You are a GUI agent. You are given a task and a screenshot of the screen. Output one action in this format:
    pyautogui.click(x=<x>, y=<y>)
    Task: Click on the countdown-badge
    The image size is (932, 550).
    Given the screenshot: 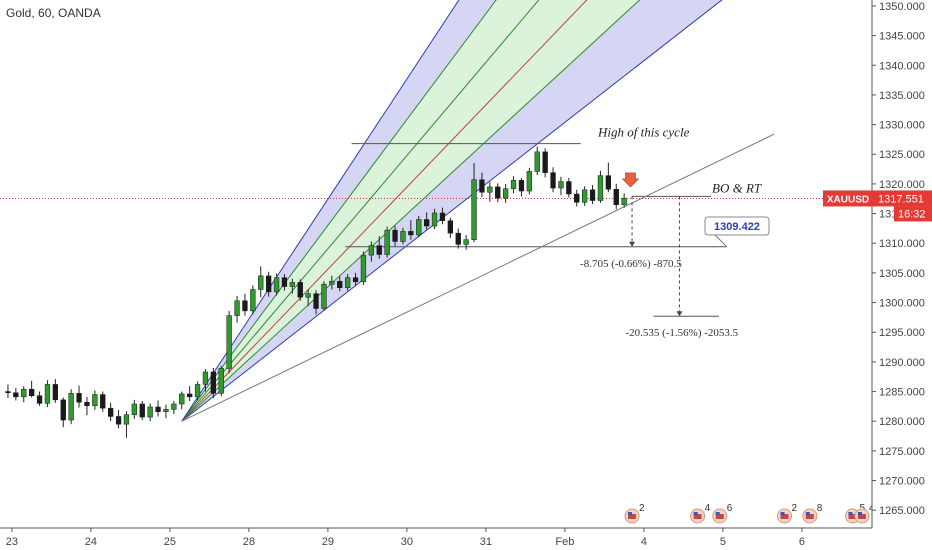 What is the action you would take?
    pyautogui.click(x=913, y=214)
    